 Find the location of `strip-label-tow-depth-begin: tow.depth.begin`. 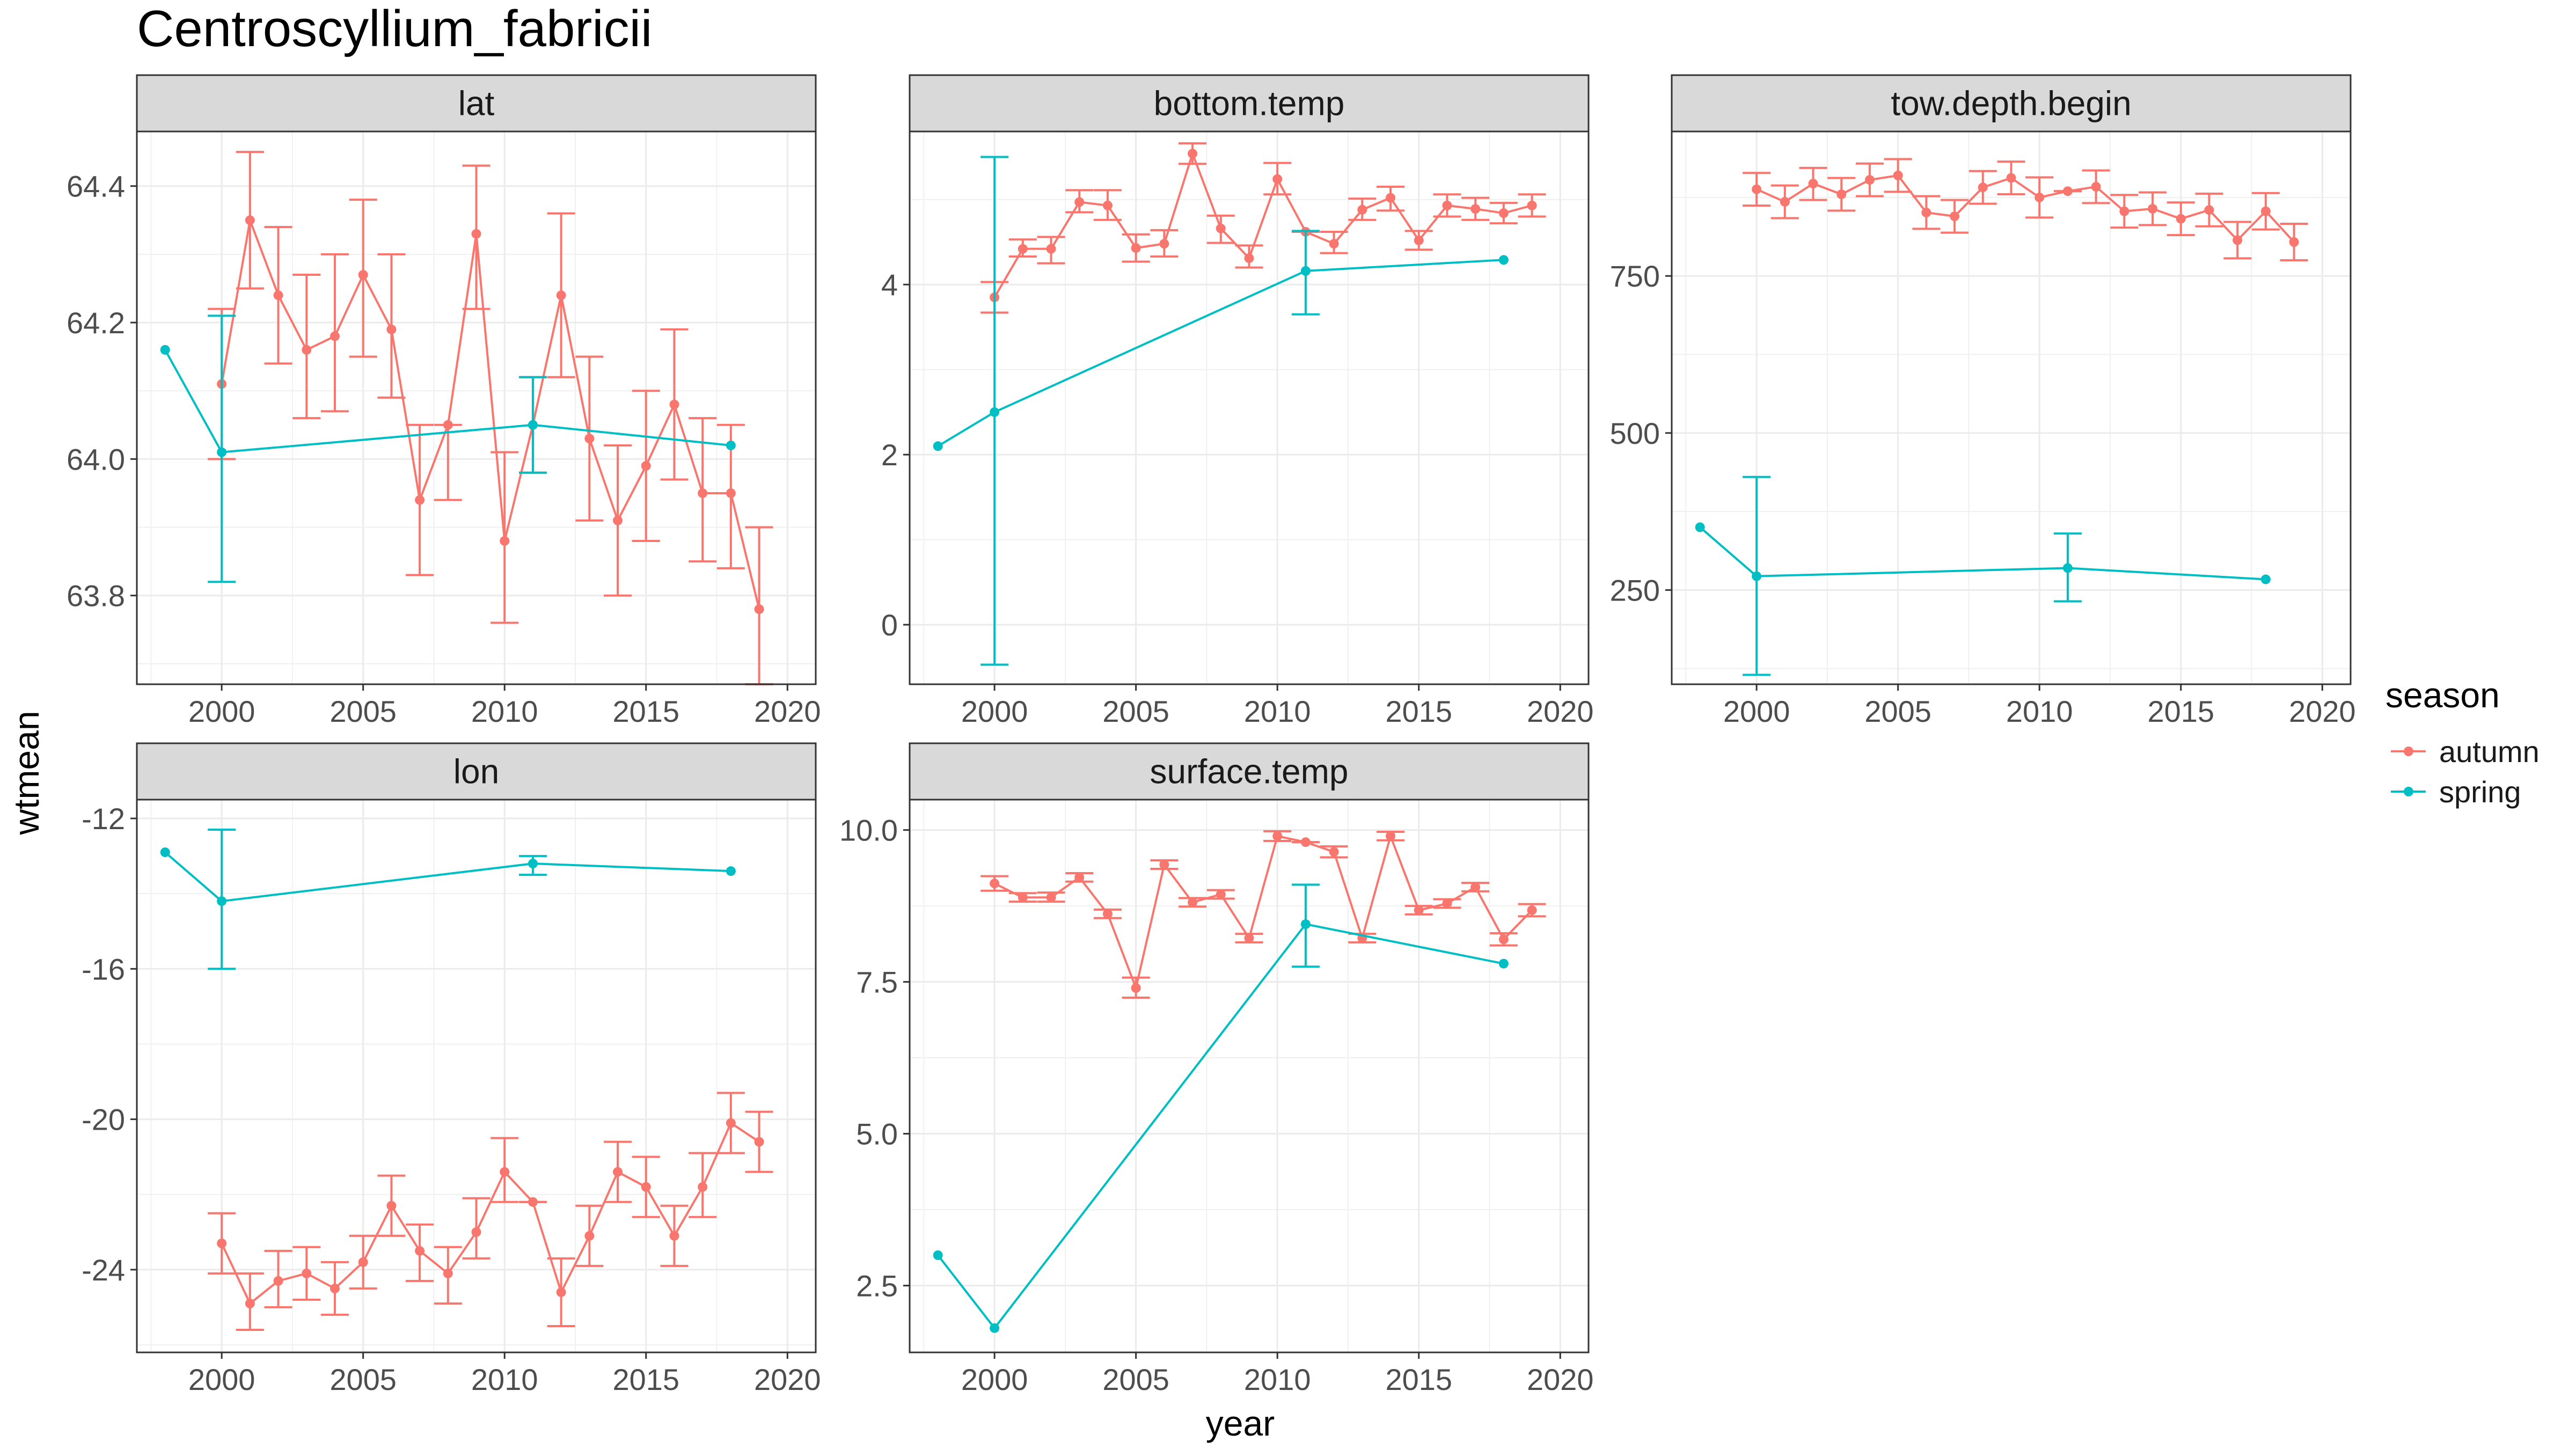

strip-label-tow-depth-begin: tow.depth.begin is located at coordinates (2011, 103).